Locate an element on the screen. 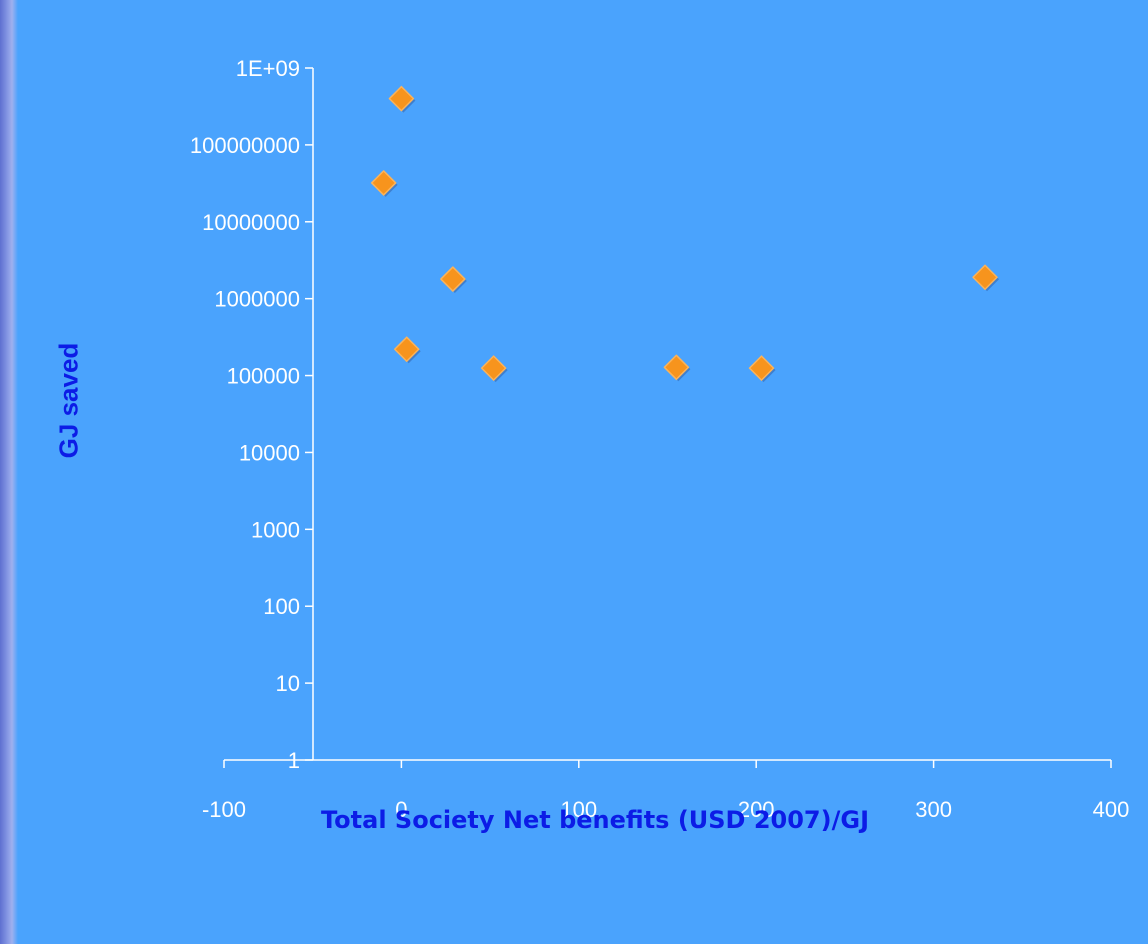 Image resolution: width=1148 pixels, height=944 pixels. y-tick-label: 1000000 is located at coordinates (257, 299).